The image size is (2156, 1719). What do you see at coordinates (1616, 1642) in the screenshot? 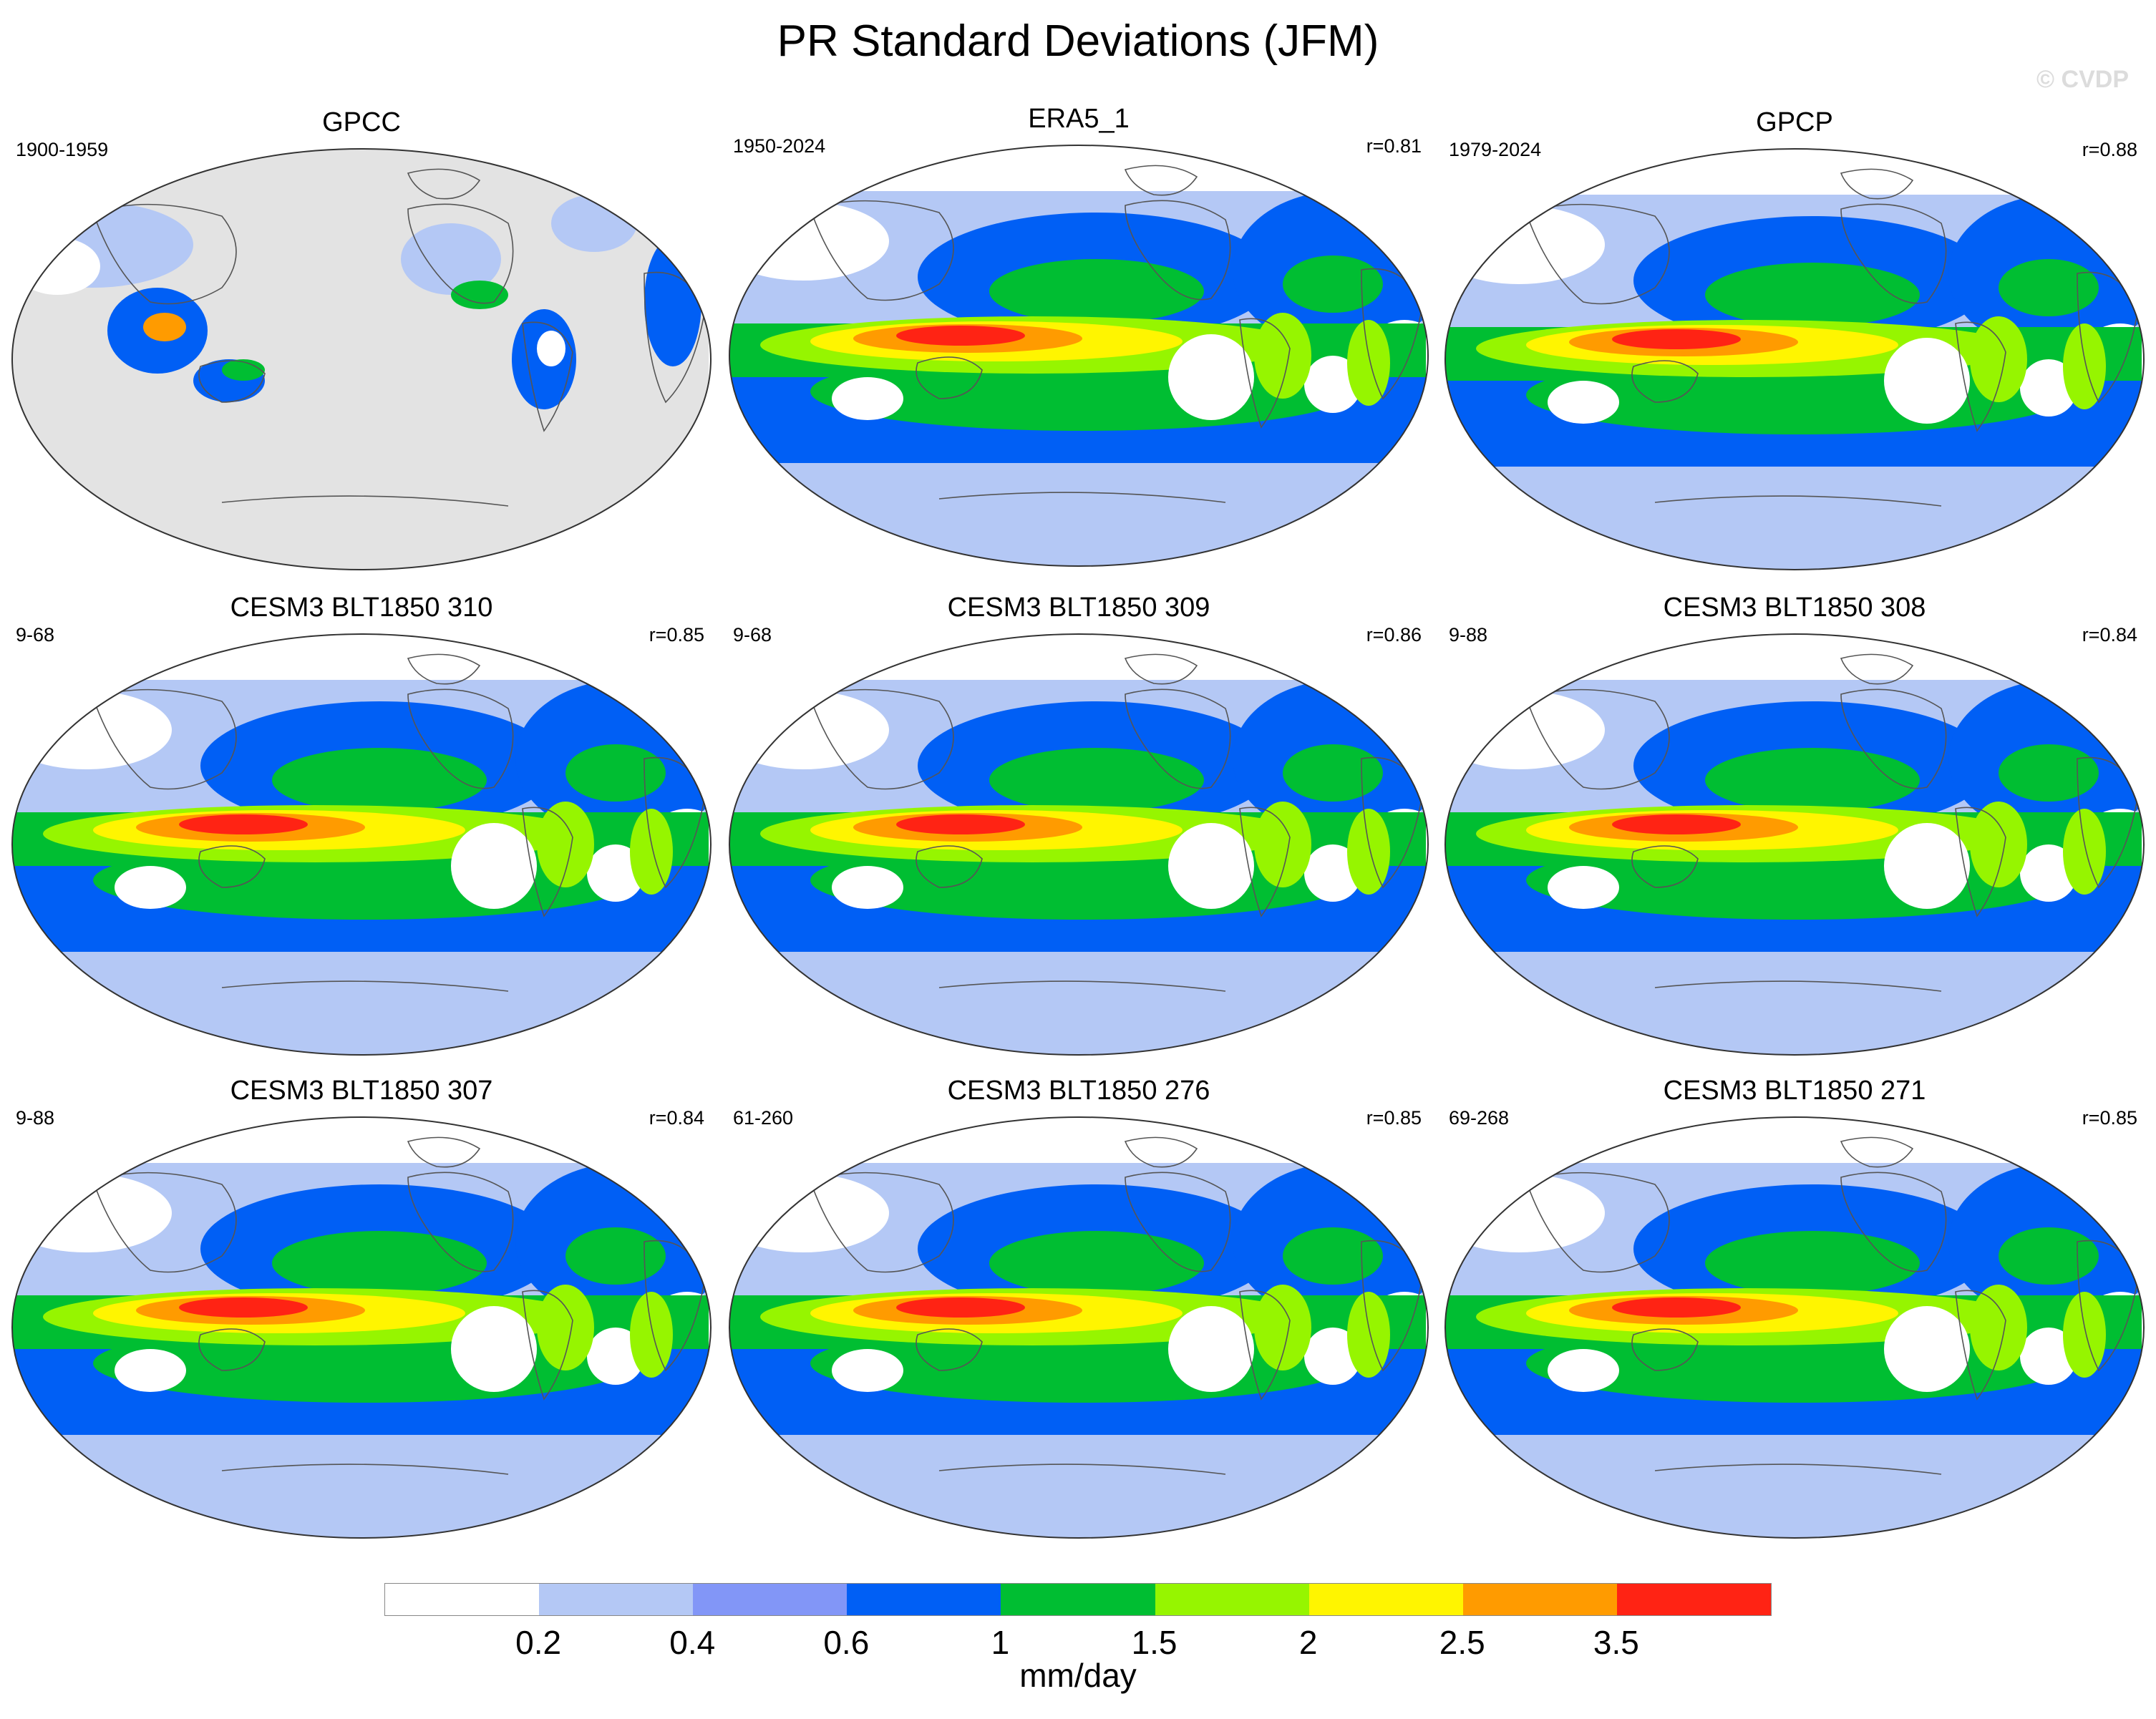
I see `colorbar-tick-label: 3.5` at bounding box center [1616, 1642].